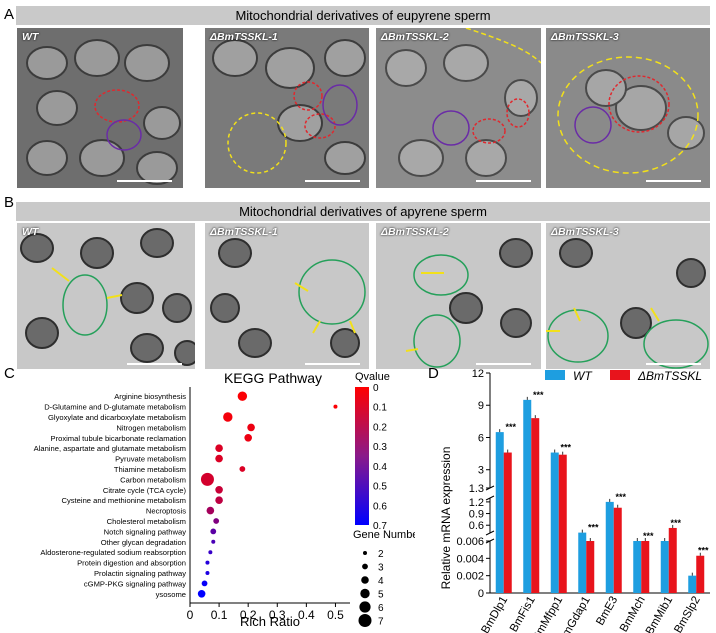 Image resolution: width=716 pixels, height=633 pixels. I want to click on micrograph-a-wt: WT, so click(100, 108).